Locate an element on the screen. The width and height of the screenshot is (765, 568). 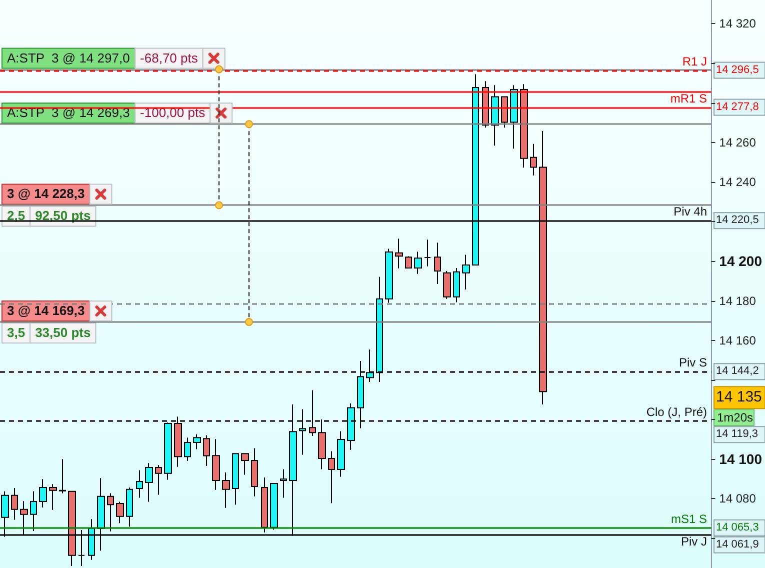
ref-line-label: Piv 4h is located at coordinates (691, 211).